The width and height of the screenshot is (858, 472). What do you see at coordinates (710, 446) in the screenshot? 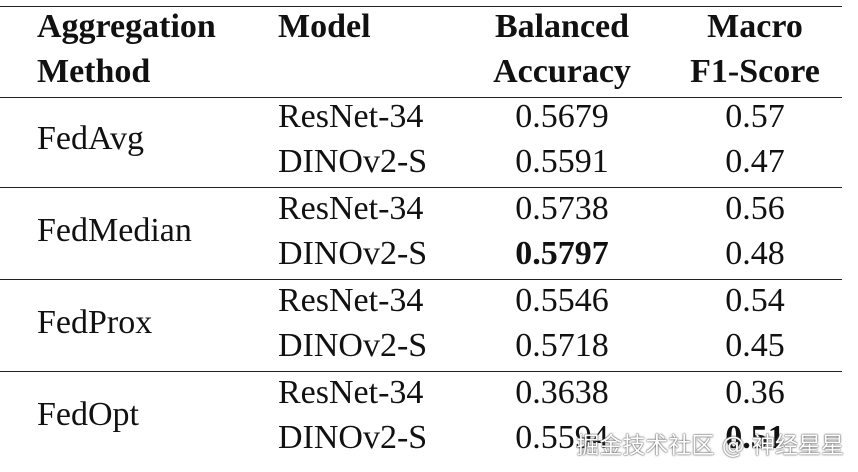
I see `watermark: 掘金技术社区 @ 神经星星` at bounding box center [710, 446].